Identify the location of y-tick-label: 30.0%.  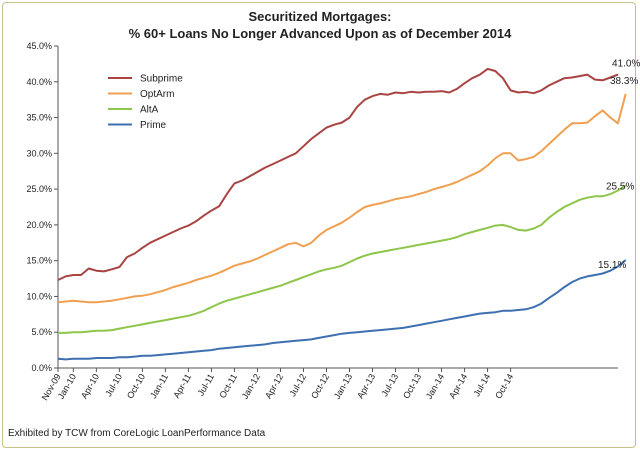
(39, 153).